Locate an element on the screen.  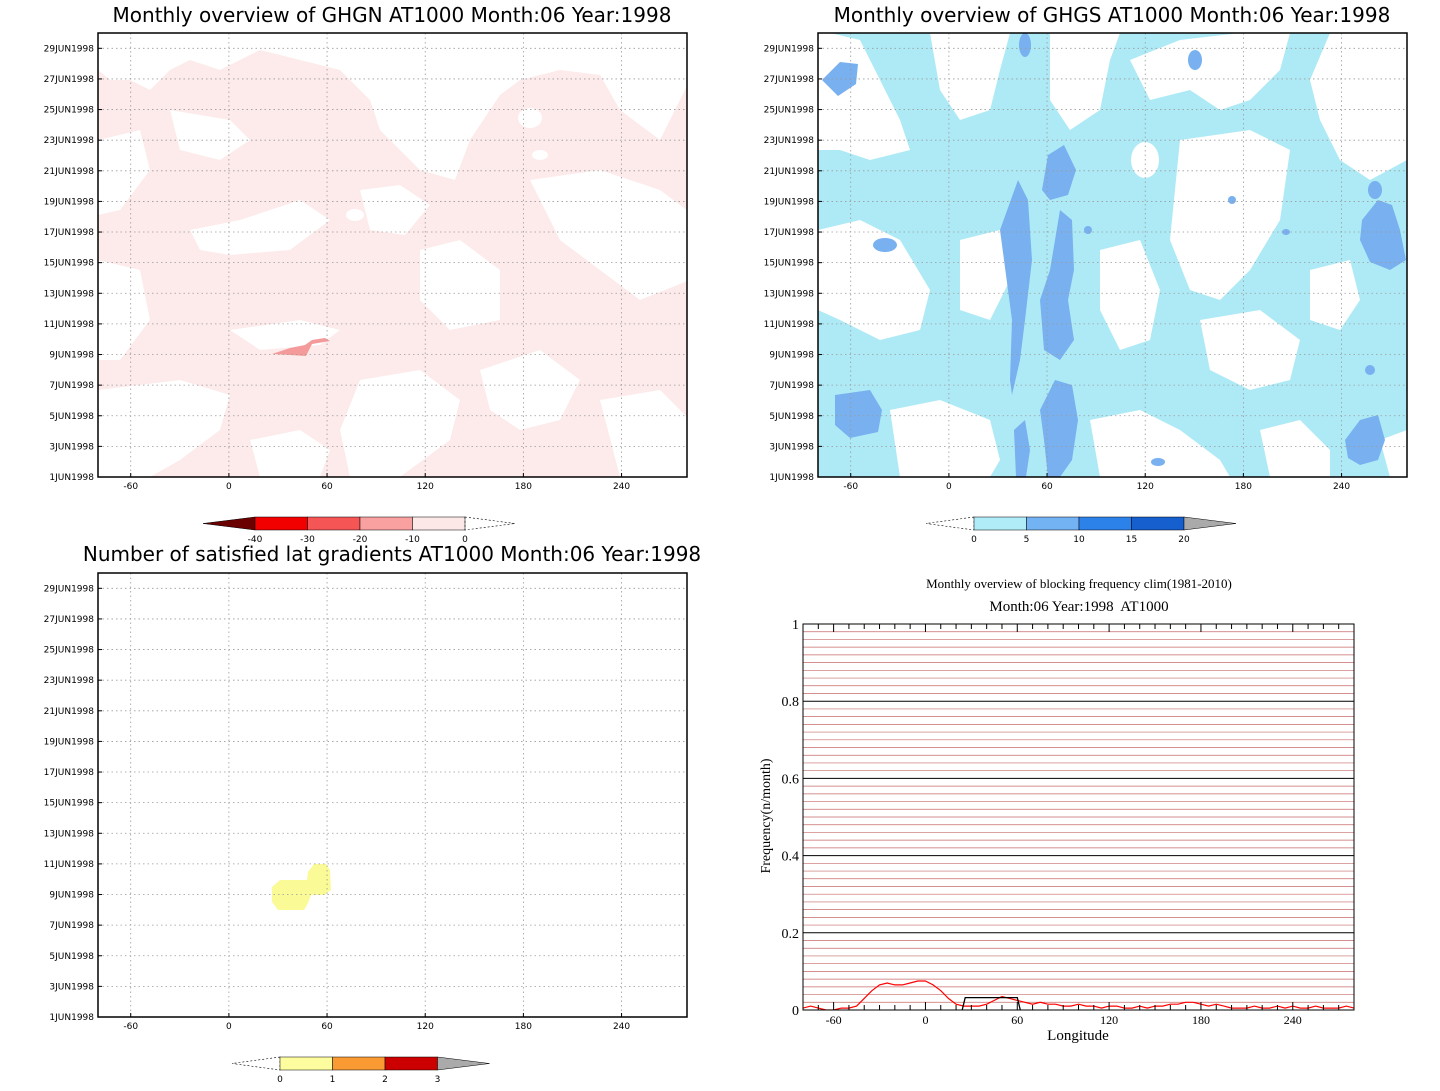
colorbar-label: 10 is located at coordinates (1079, 540).